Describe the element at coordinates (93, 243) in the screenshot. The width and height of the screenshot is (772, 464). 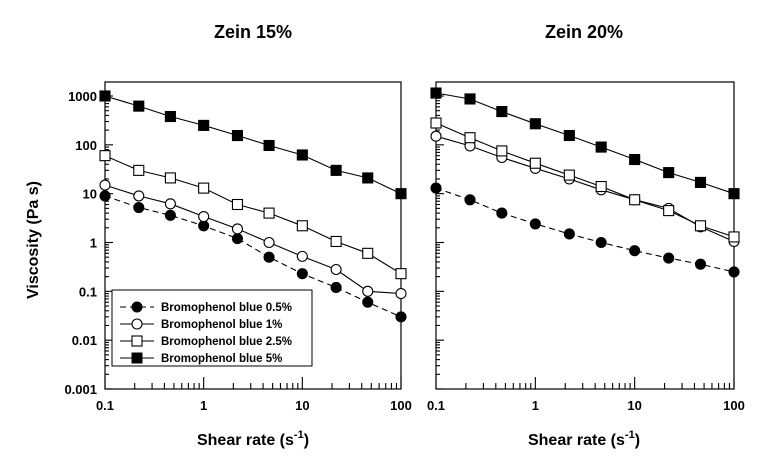
I see `y-tick-label: 1` at that location.